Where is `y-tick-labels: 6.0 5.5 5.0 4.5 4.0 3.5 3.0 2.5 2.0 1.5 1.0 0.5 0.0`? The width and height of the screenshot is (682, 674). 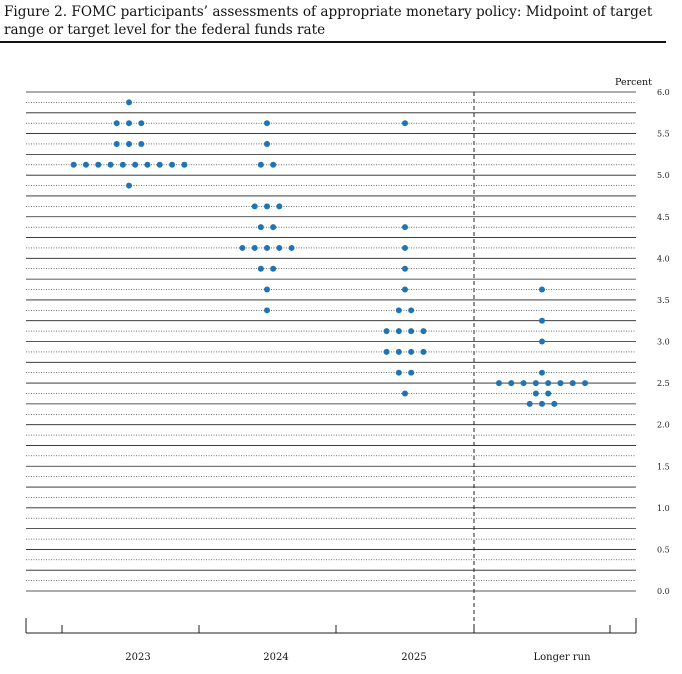
y-tick-labels: 6.0 5.5 5.0 4.5 4.0 3.5 3.0 2.5 2.0 1.5 1.0 0.5 0.0 is located at coordinates (663, 342).